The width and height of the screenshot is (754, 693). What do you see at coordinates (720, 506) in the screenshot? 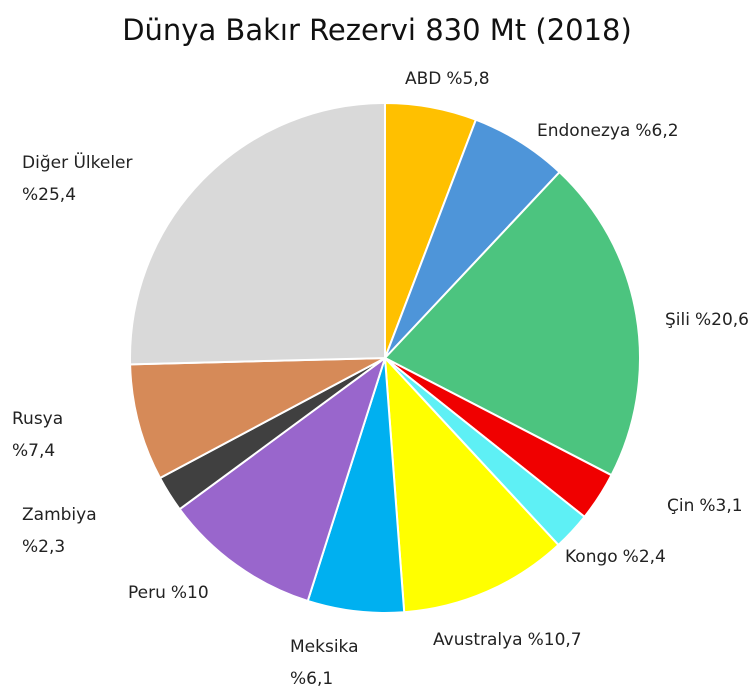
I see `value-label: %3,1` at bounding box center [720, 506].